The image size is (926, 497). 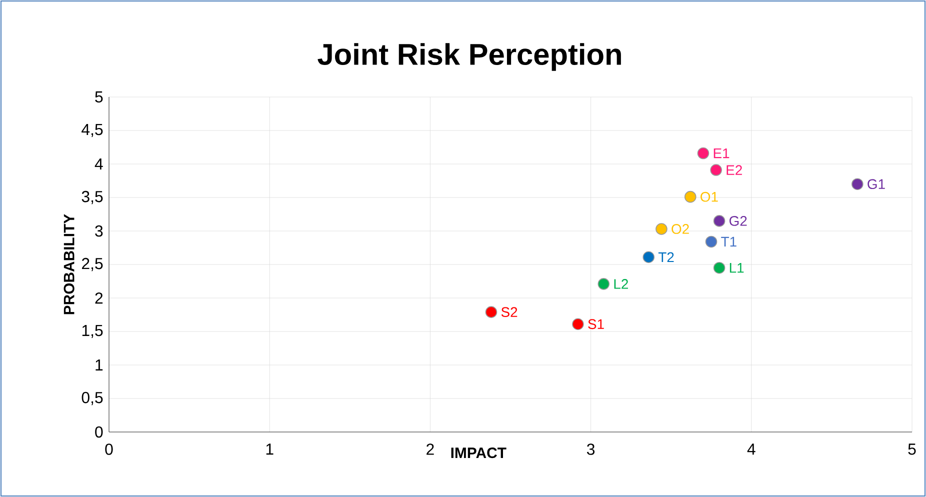 What do you see at coordinates (92, 265) in the screenshot?
I see `y-tick-label: 2,5` at bounding box center [92, 265].